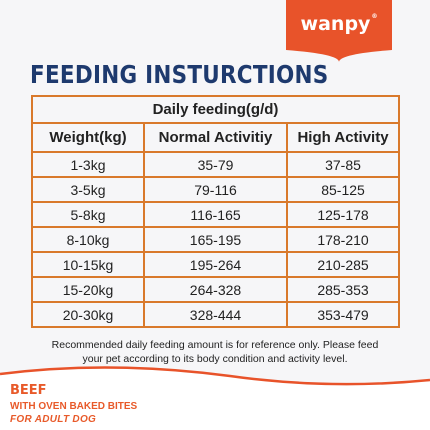 The height and width of the screenshot is (430, 430). Describe the element at coordinates (343, 314) in the screenshot. I see `high-cell: 353-479` at that location.